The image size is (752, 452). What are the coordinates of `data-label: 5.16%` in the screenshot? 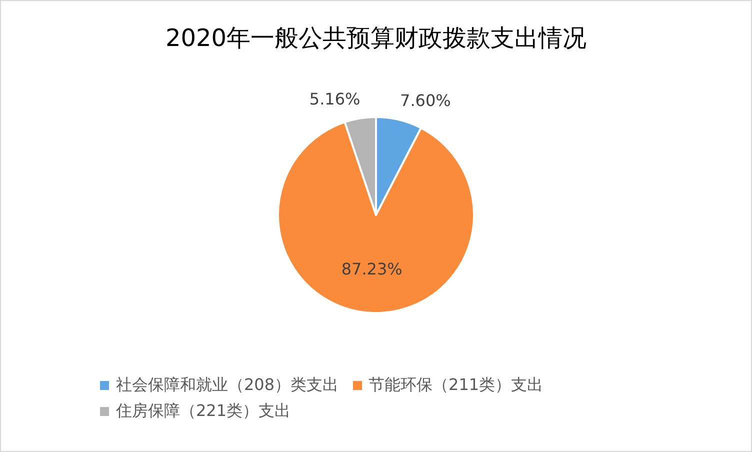 It's located at (334, 98).